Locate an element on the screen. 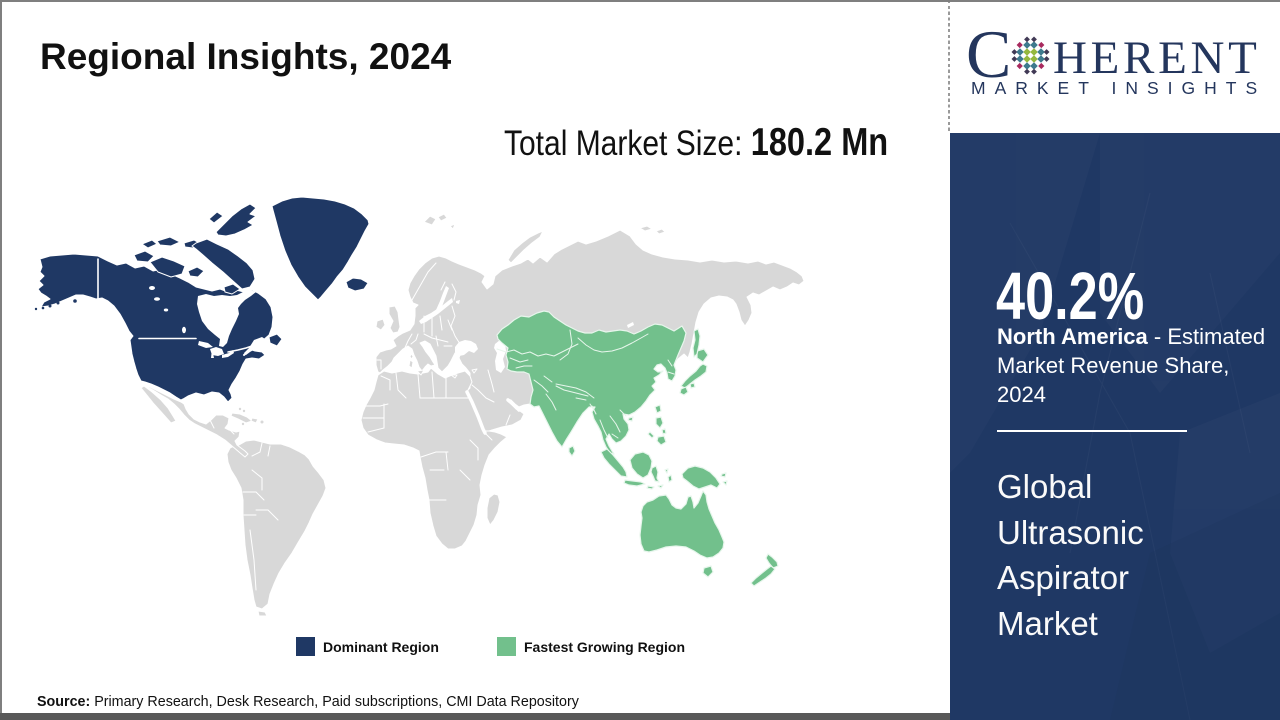 This screenshot has width=1280, height=720. svg-text: C is located at coordinates (988, 54).